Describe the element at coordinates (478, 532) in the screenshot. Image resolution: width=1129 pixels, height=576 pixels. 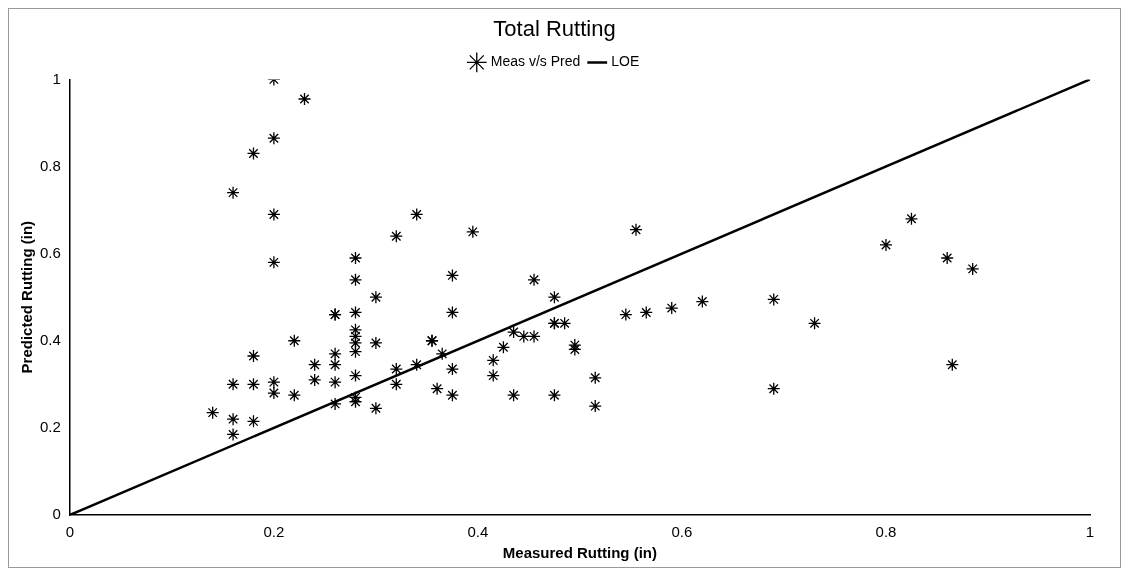
I see `x-tick-label: 0.4` at that location.